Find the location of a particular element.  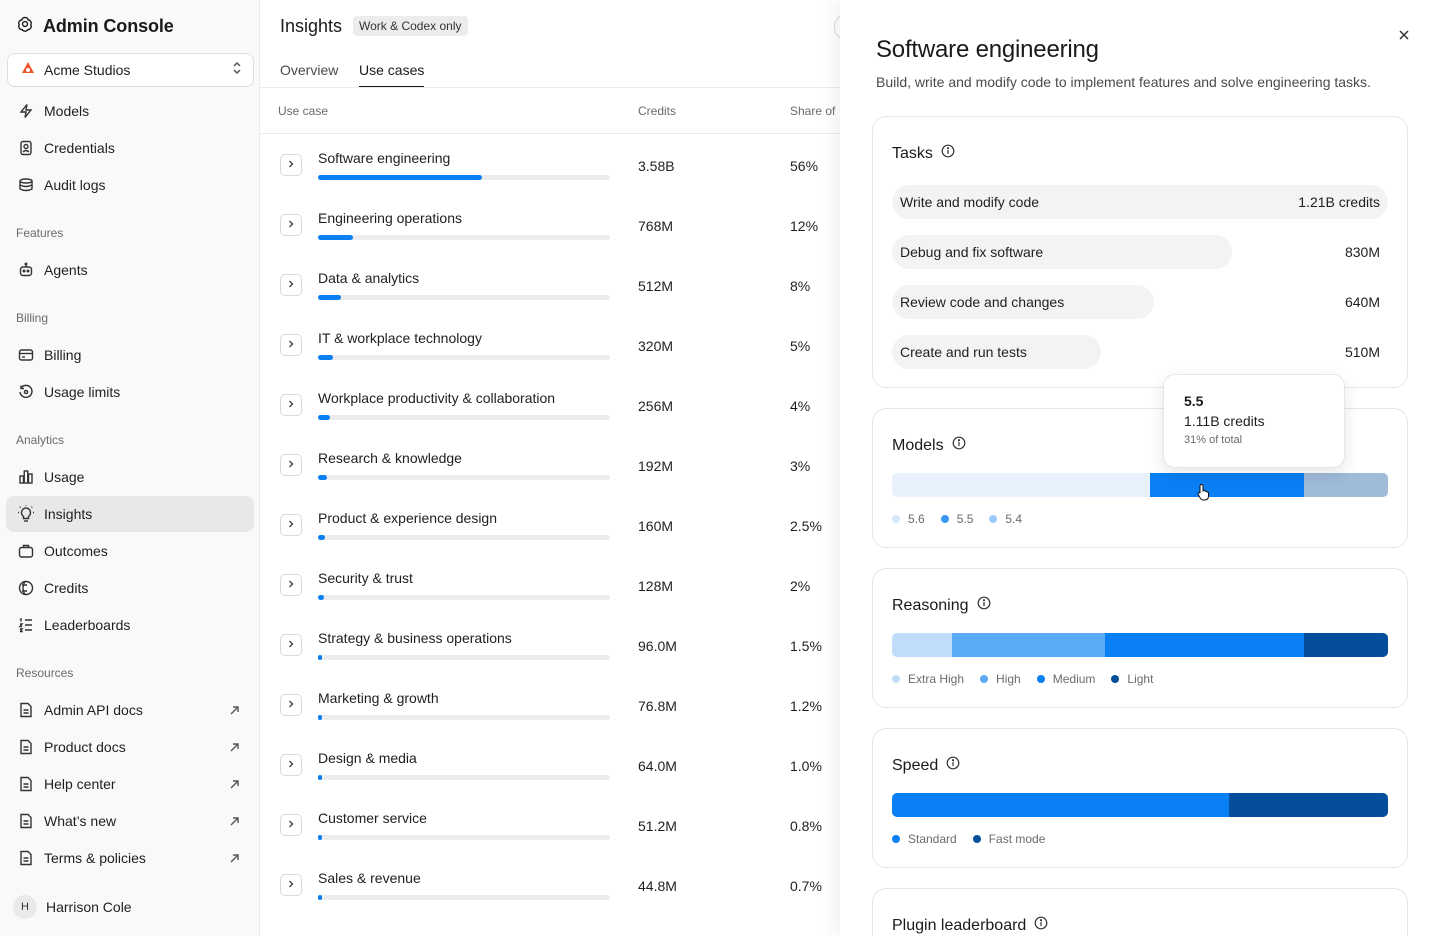

close-icon is located at coordinates (1404, 35).